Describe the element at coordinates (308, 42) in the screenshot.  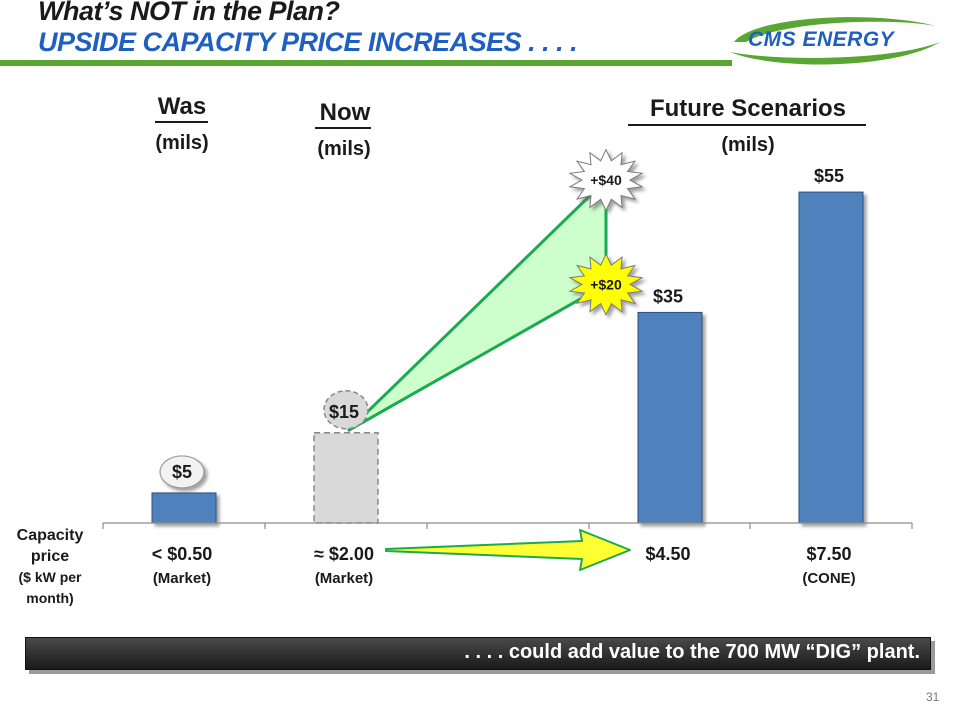
I see `slide-subtitle: UPSIDE CAPACITY PRICE INCREASES . . . .` at that location.